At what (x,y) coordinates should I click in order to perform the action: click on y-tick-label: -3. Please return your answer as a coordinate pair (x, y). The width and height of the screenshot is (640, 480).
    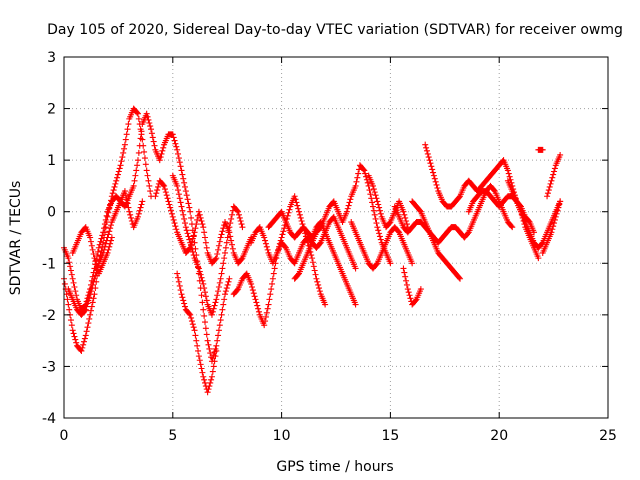
    Looking at the image, I should click on (49, 367).